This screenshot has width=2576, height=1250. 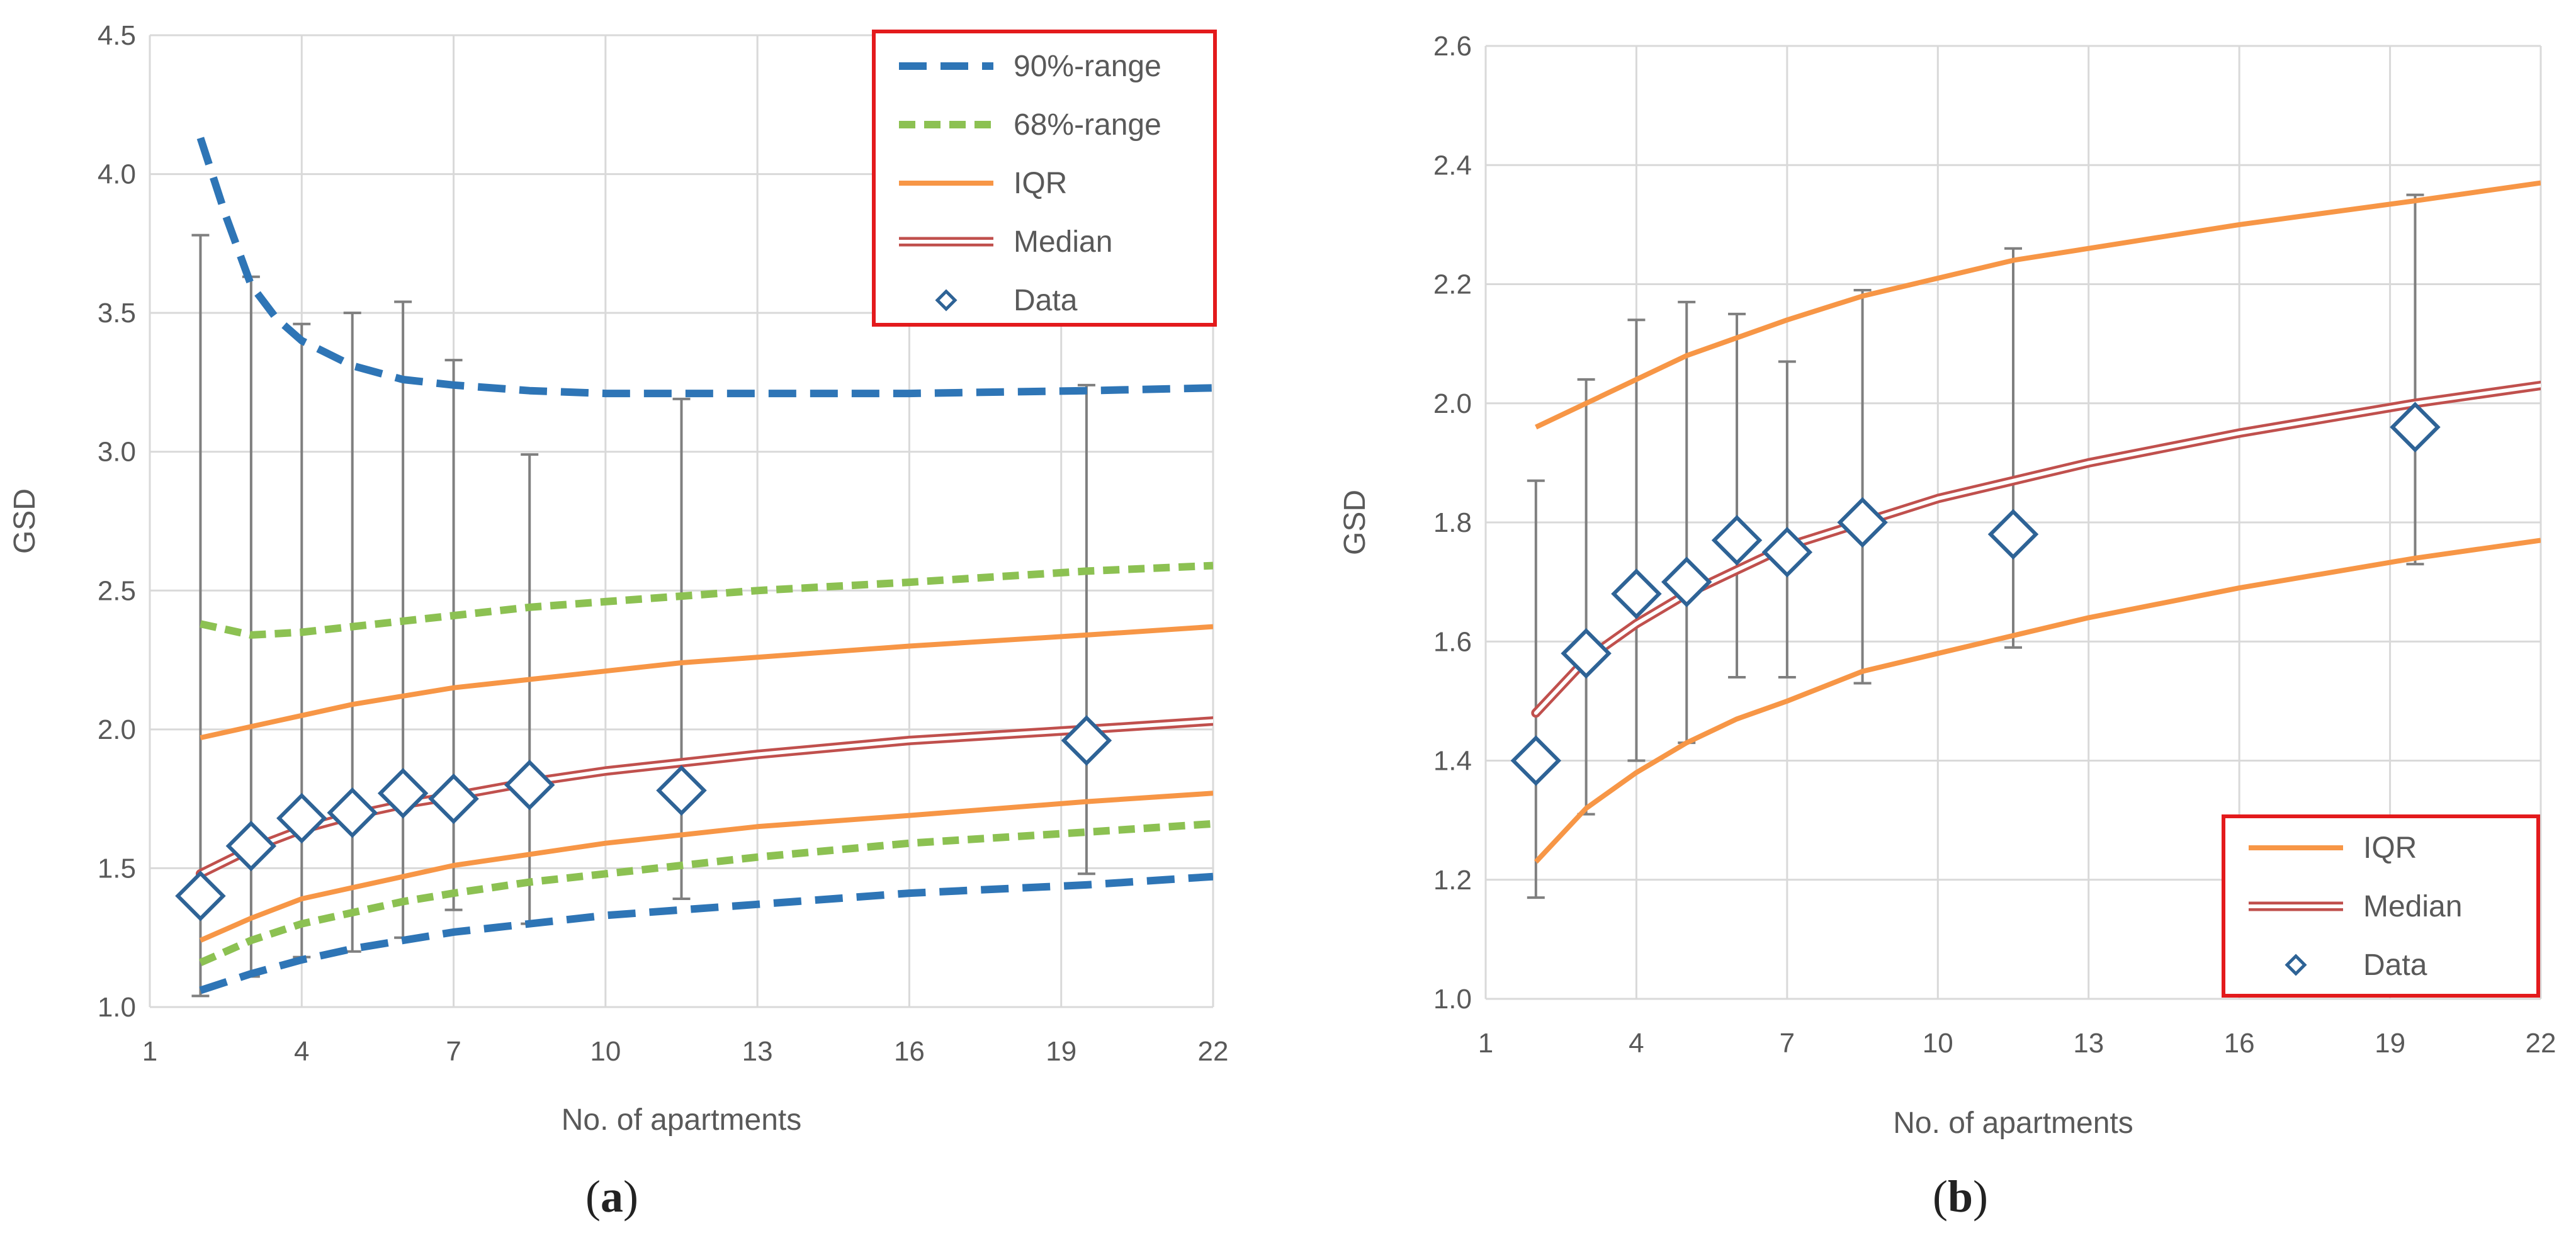 I want to click on y-tick-label: 2.6, so click(x=1452, y=46).